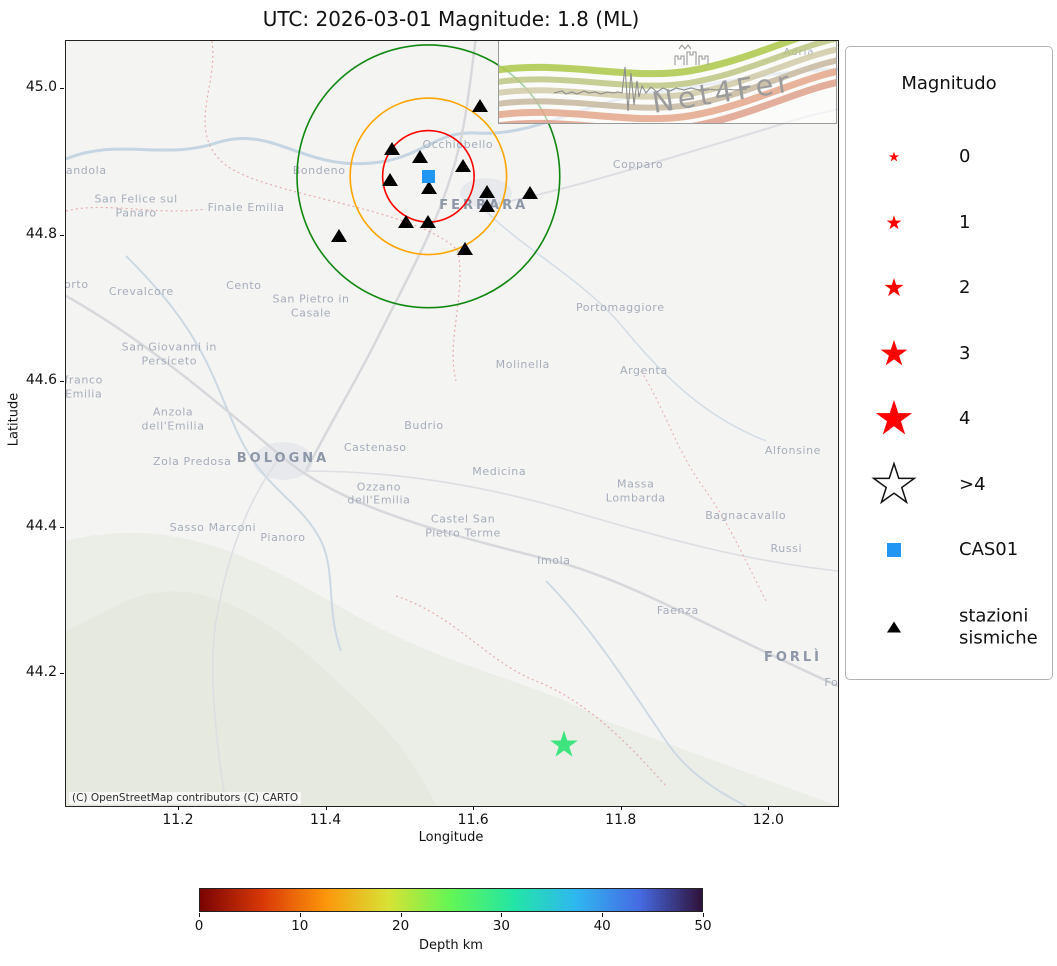 The width and height of the screenshot is (1057, 966). I want to click on legend-label: CAS01, so click(989, 550).